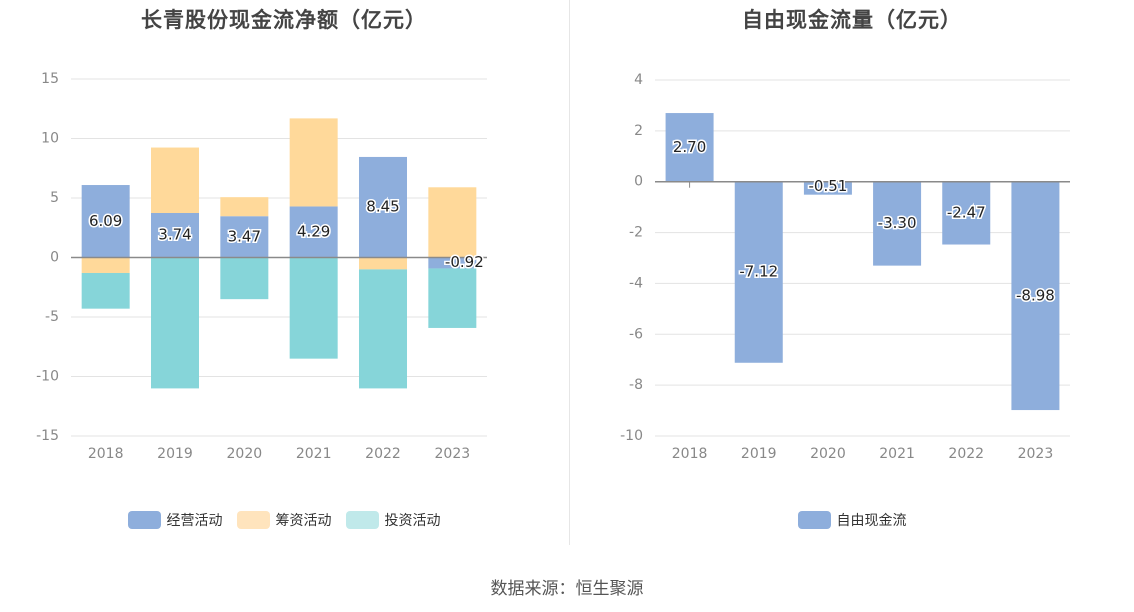 The image size is (1134, 612). What do you see at coordinates (54, 198) in the screenshot?
I see `y-tick-label: 5` at bounding box center [54, 198].